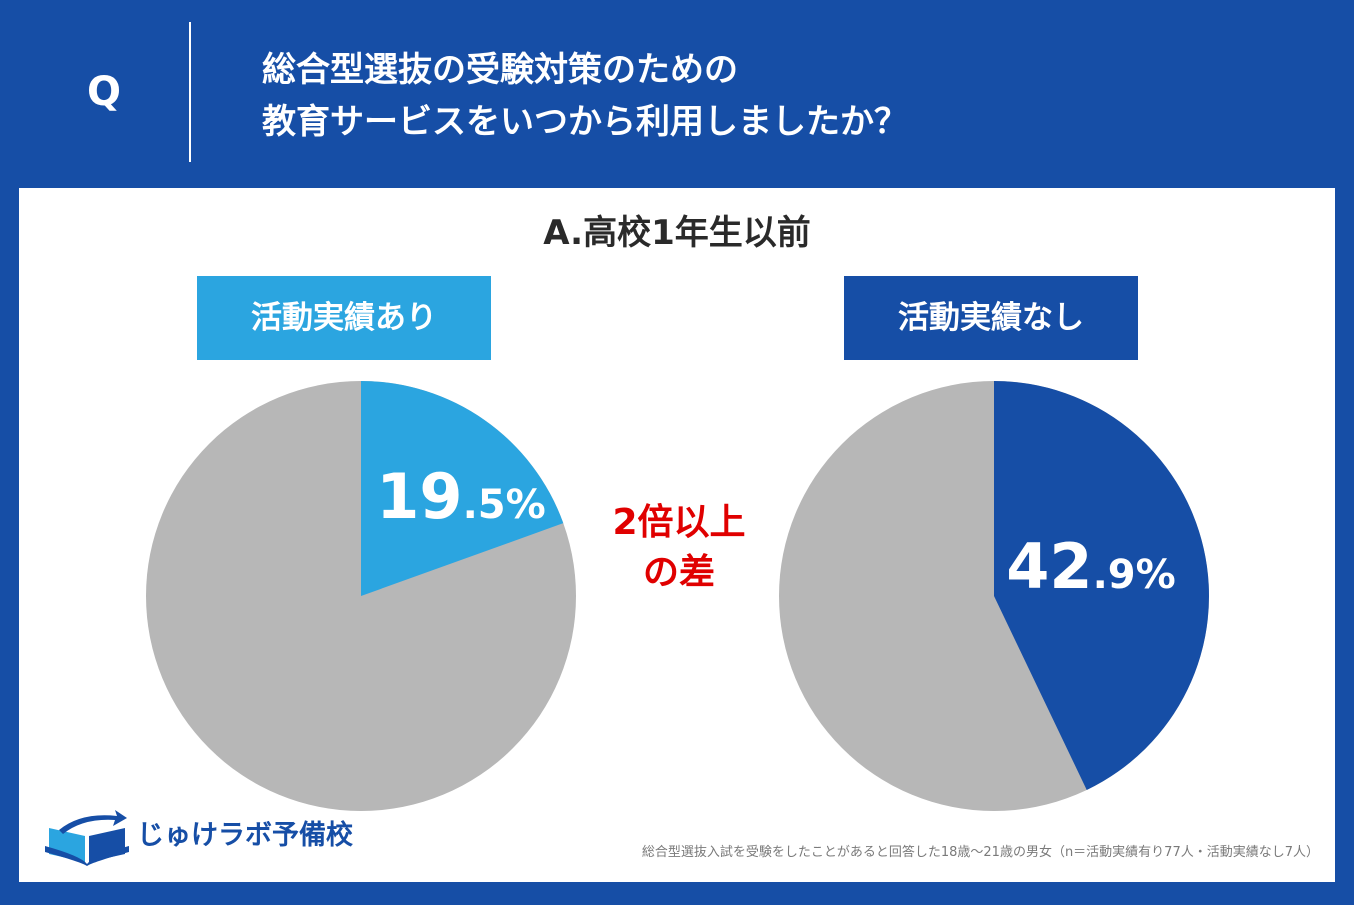 The image size is (1354, 905). What do you see at coordinates (460, 496) in the screenshot?
I see `percent-label: 19.5%` at bounding box center [460, 496].